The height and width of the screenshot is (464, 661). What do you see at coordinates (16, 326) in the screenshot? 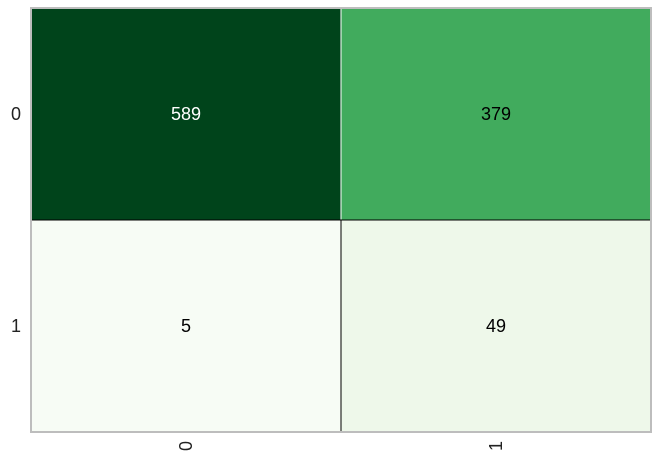
I see `y-tick-label-1: 1` at bounding box center [16, 326].